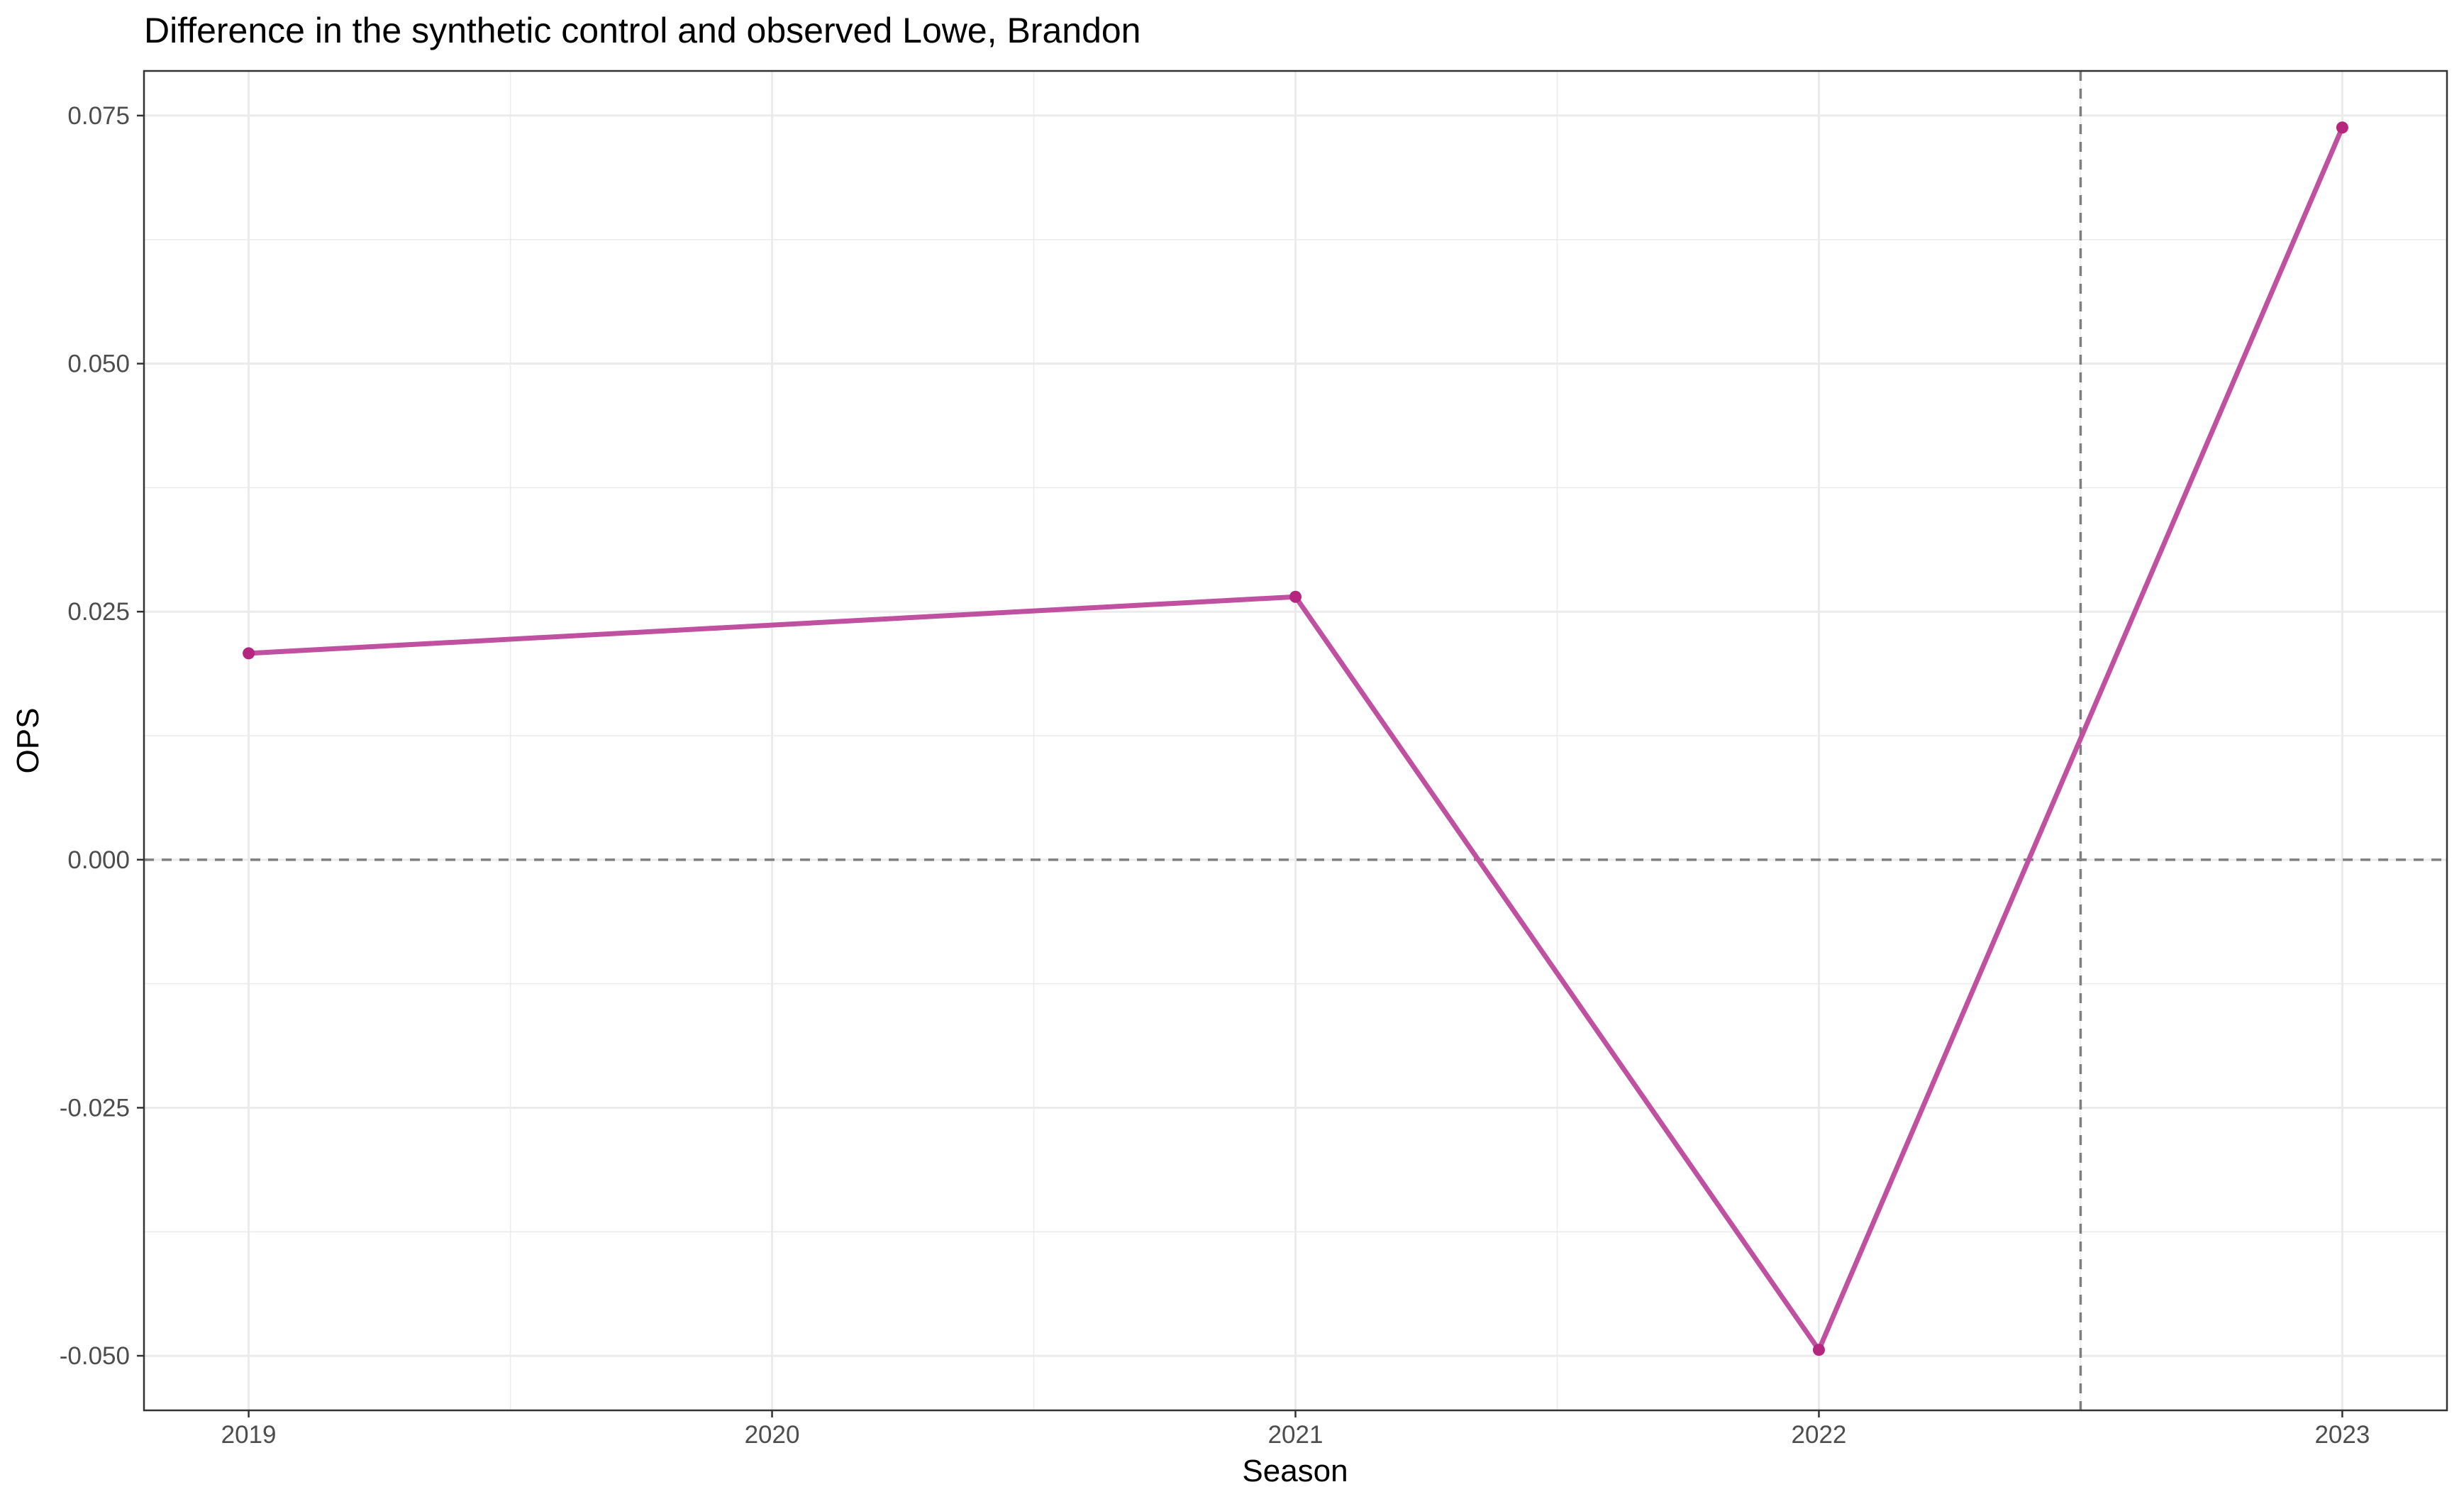 This screenshot has width=2464, height=1504. Describe the element at coordinates (95, 1356) in the screenshot. I see `y-tick-label: -0.050` at that location.